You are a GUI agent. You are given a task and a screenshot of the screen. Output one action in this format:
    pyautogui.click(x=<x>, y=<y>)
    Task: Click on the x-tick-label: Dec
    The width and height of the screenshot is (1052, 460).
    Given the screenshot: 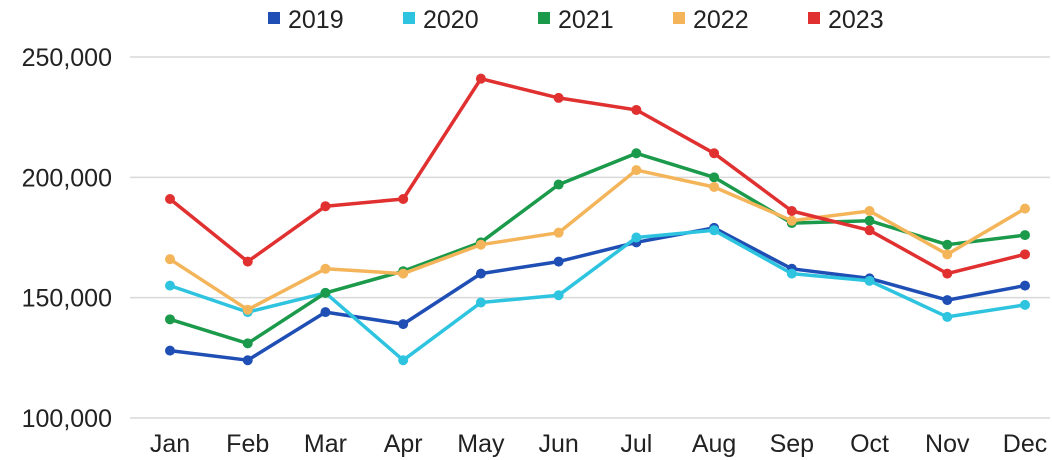 What is the action you would take?
    pyautogui.click(x=1025, y=444)
    